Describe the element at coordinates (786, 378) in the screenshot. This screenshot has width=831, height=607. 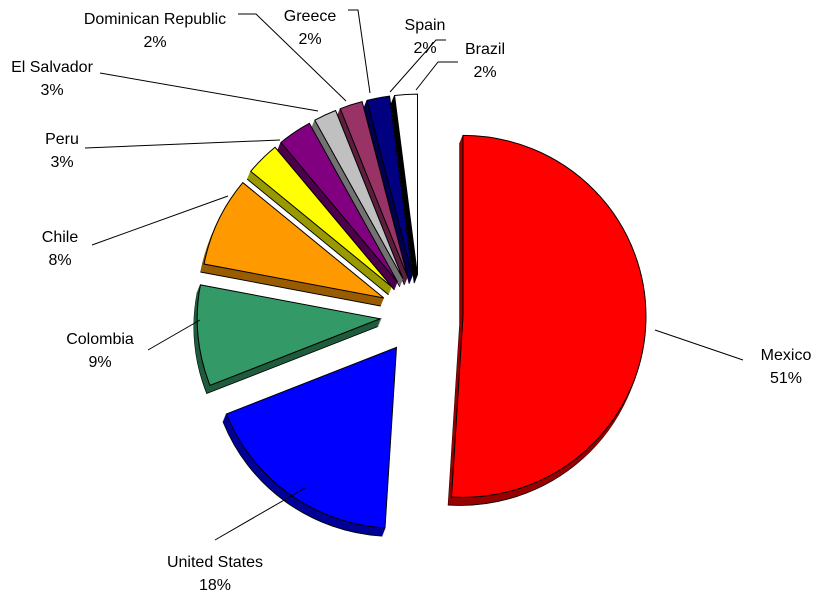
I see `slice-percent-label: 51%` at that location.